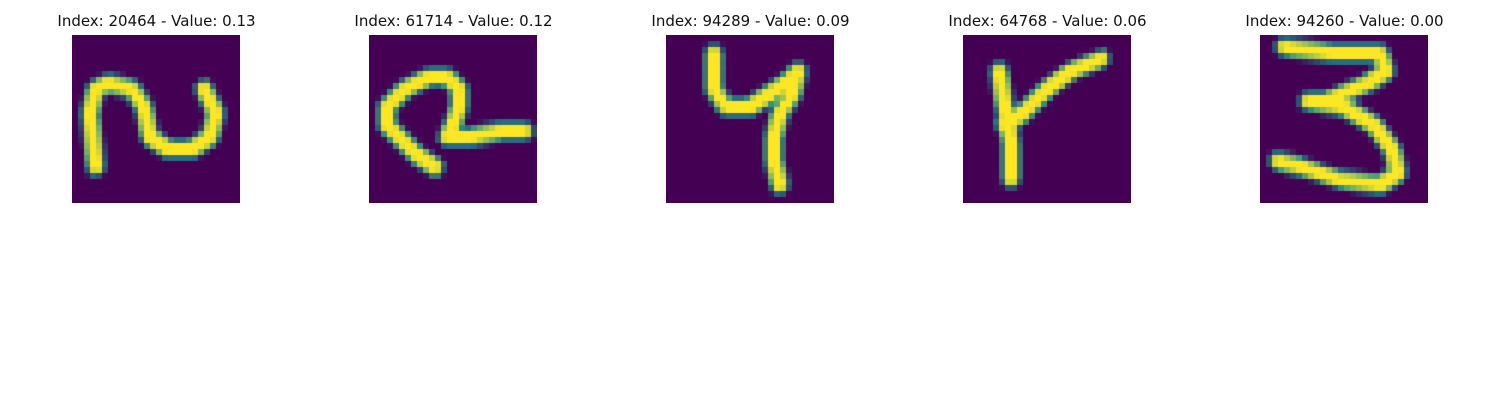  What do you see at coordinates (1047, 21) in the screenshot?
I see `panel-title-4: Index: 64768 - Value: 0.06` at bounding box center [1047, 21].